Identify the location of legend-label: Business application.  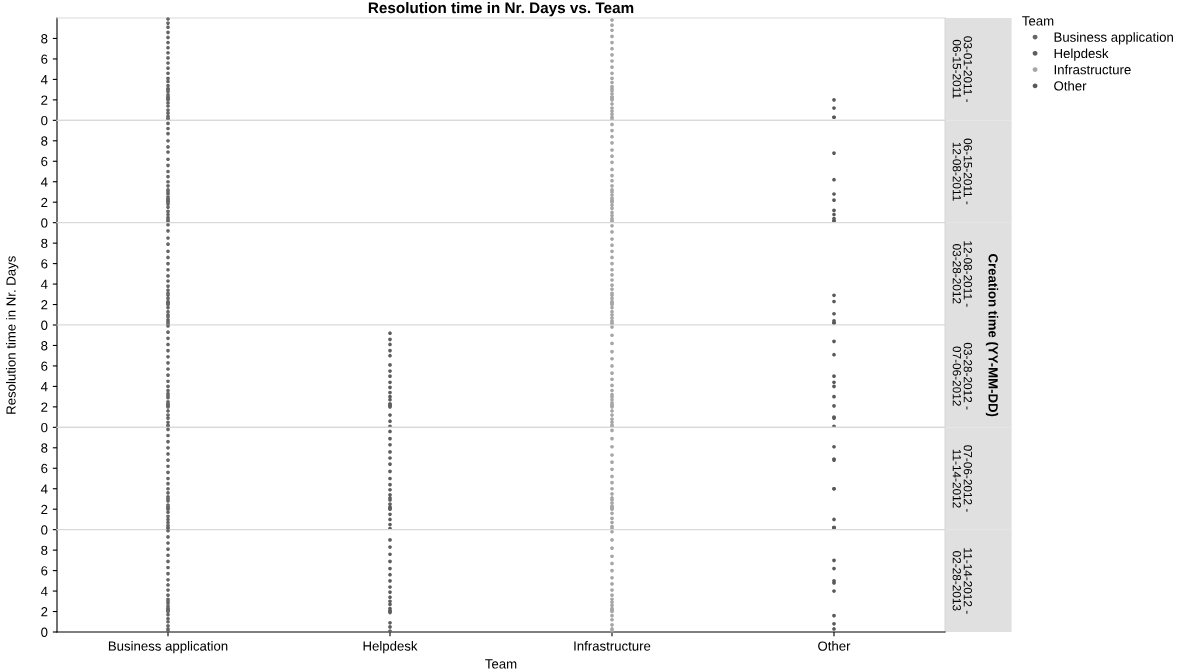
(1113, 38).